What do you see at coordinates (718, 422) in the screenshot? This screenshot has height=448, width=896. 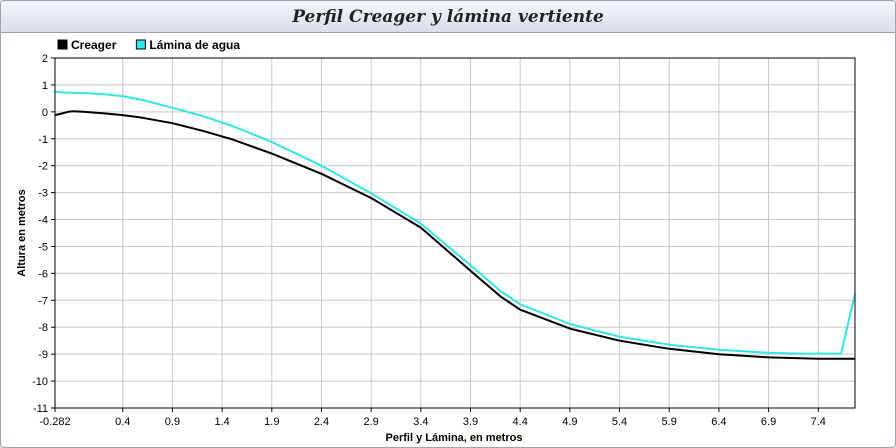 I see `x-tick-label: 6.4` at bounding box center [718, 422].